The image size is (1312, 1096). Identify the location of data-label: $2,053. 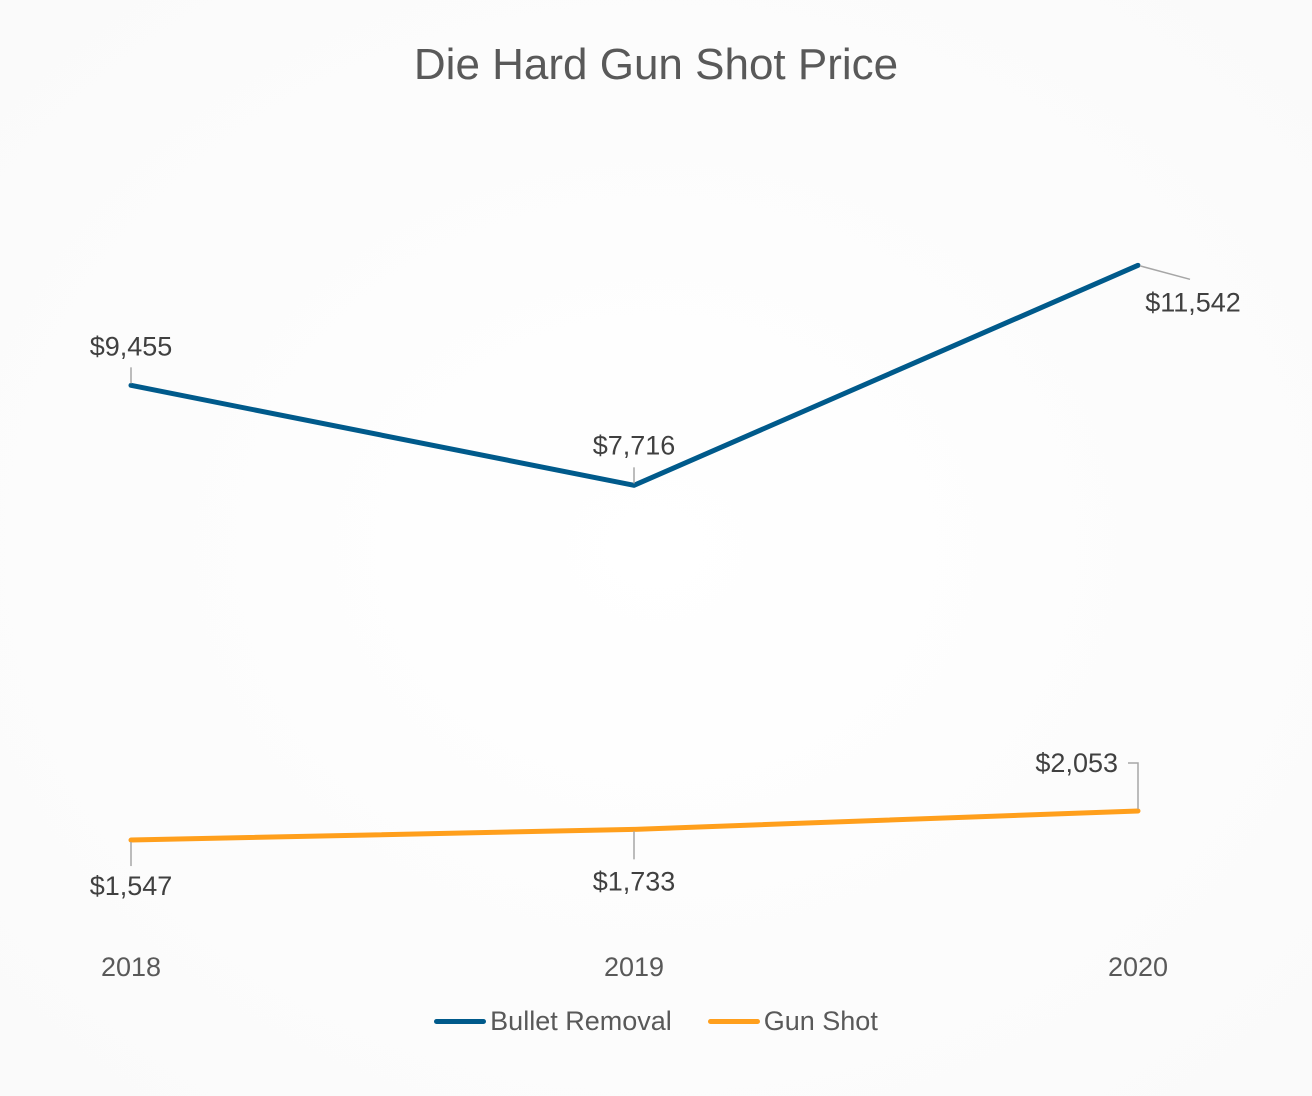
(1076, 763).